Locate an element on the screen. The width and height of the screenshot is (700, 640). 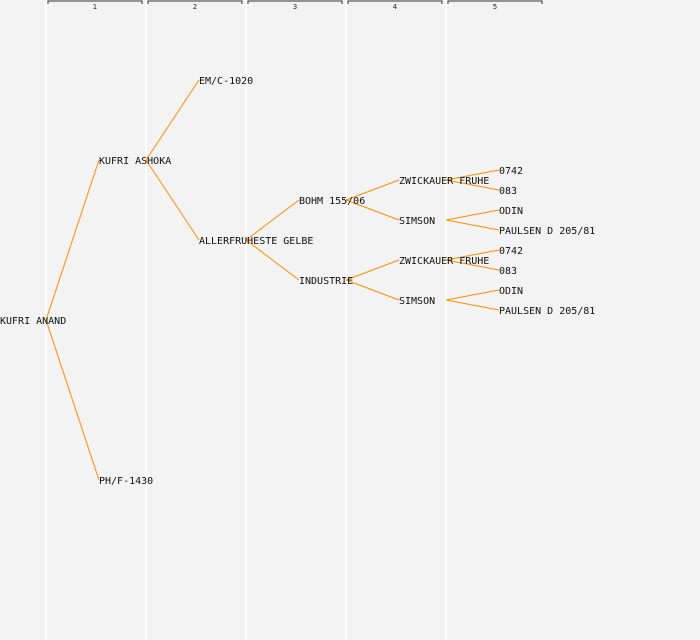
pedigree-node-label: BOHM 155/06 is located at coordinates (332, 201).